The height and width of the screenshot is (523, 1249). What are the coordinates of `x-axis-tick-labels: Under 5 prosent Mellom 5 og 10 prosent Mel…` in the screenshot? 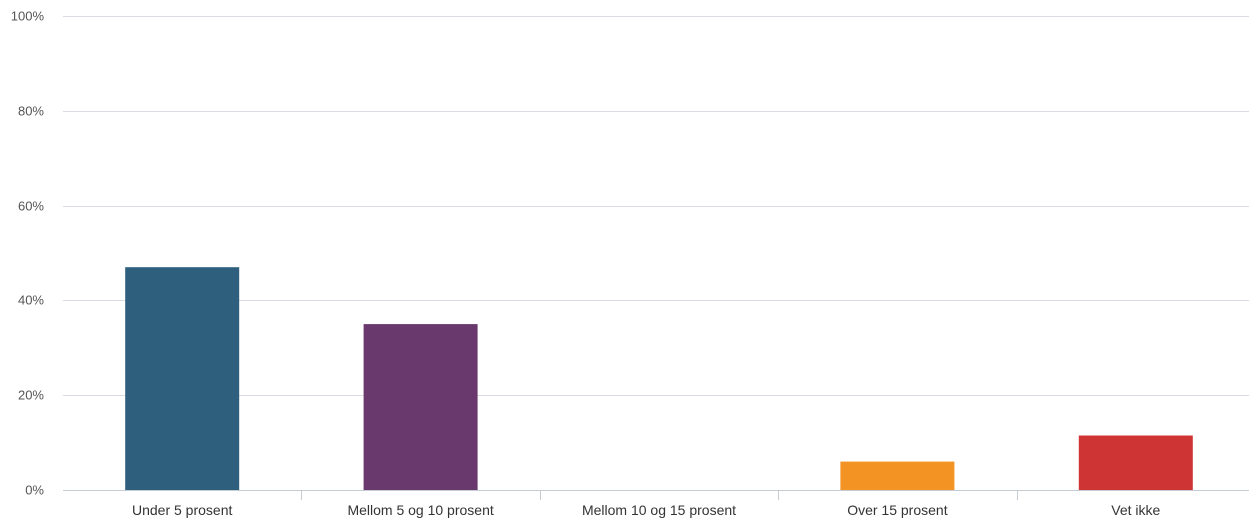 It's located at (646, 510).